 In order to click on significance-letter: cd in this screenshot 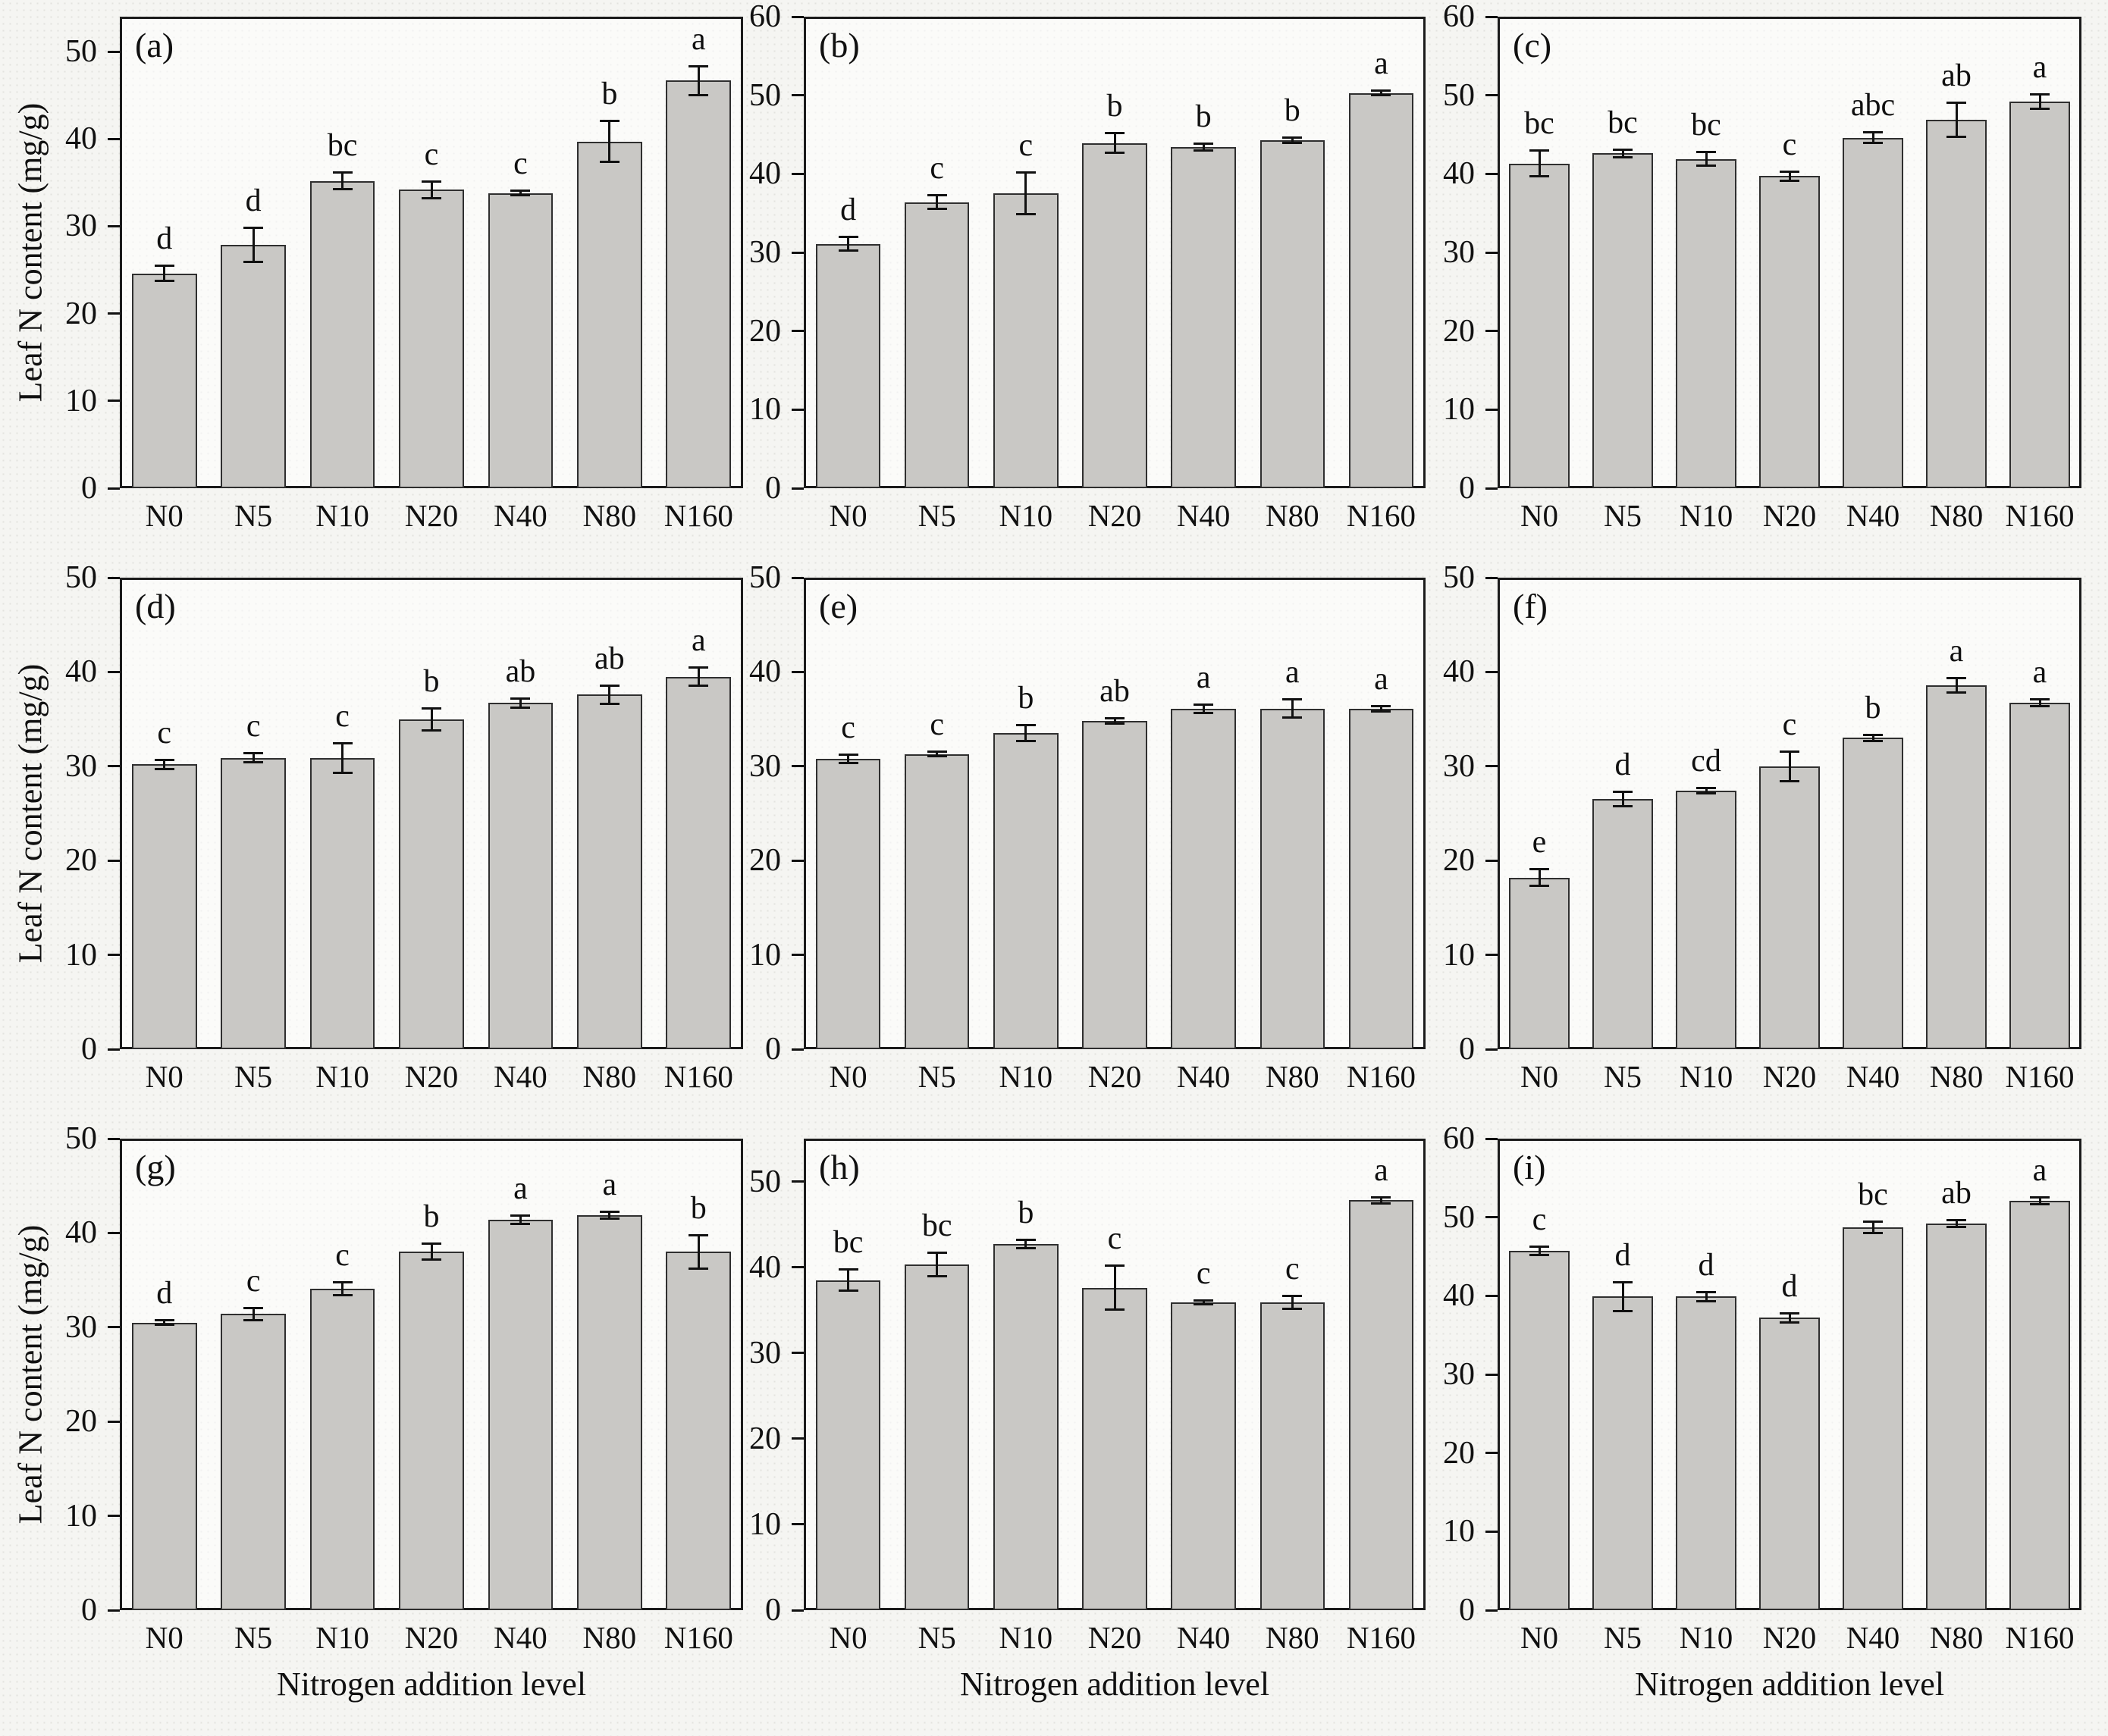, I will do `click(1706, 761)`.